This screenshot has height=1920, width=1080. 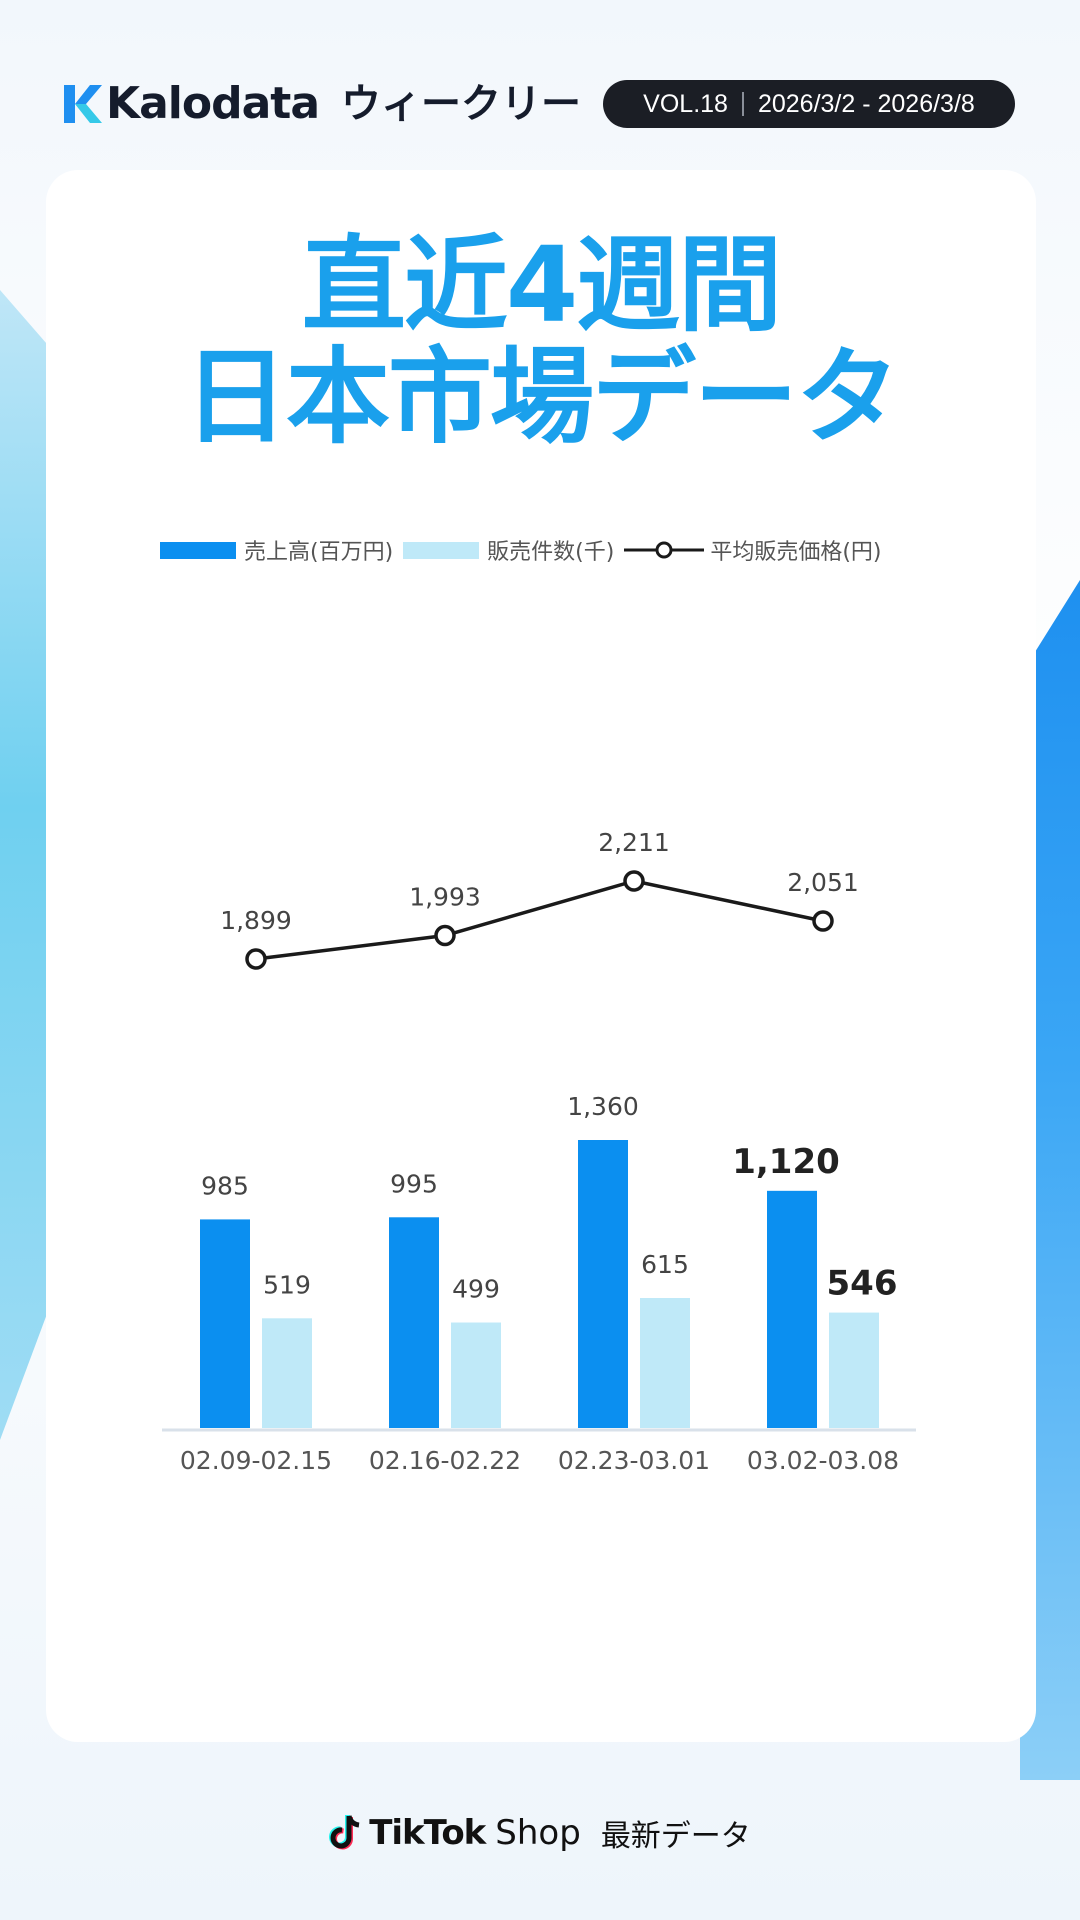 I want to click on footer: TikTok Shop 最新データ, so click(x=540, y=1833).